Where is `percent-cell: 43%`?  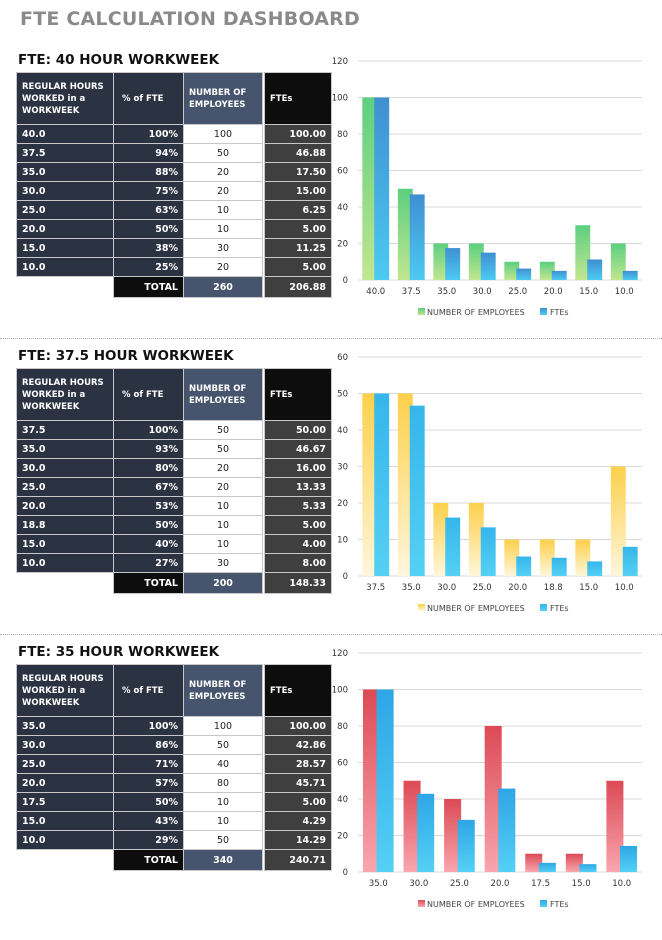 percent-cell: 43% is located at coordinates (148, 821).